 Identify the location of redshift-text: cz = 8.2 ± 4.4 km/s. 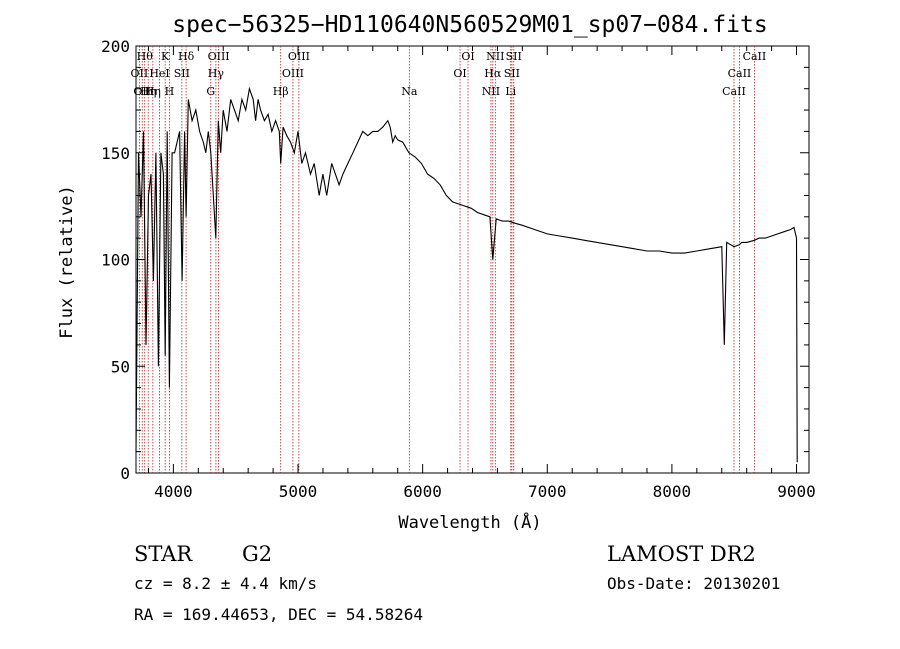
(225, 583).